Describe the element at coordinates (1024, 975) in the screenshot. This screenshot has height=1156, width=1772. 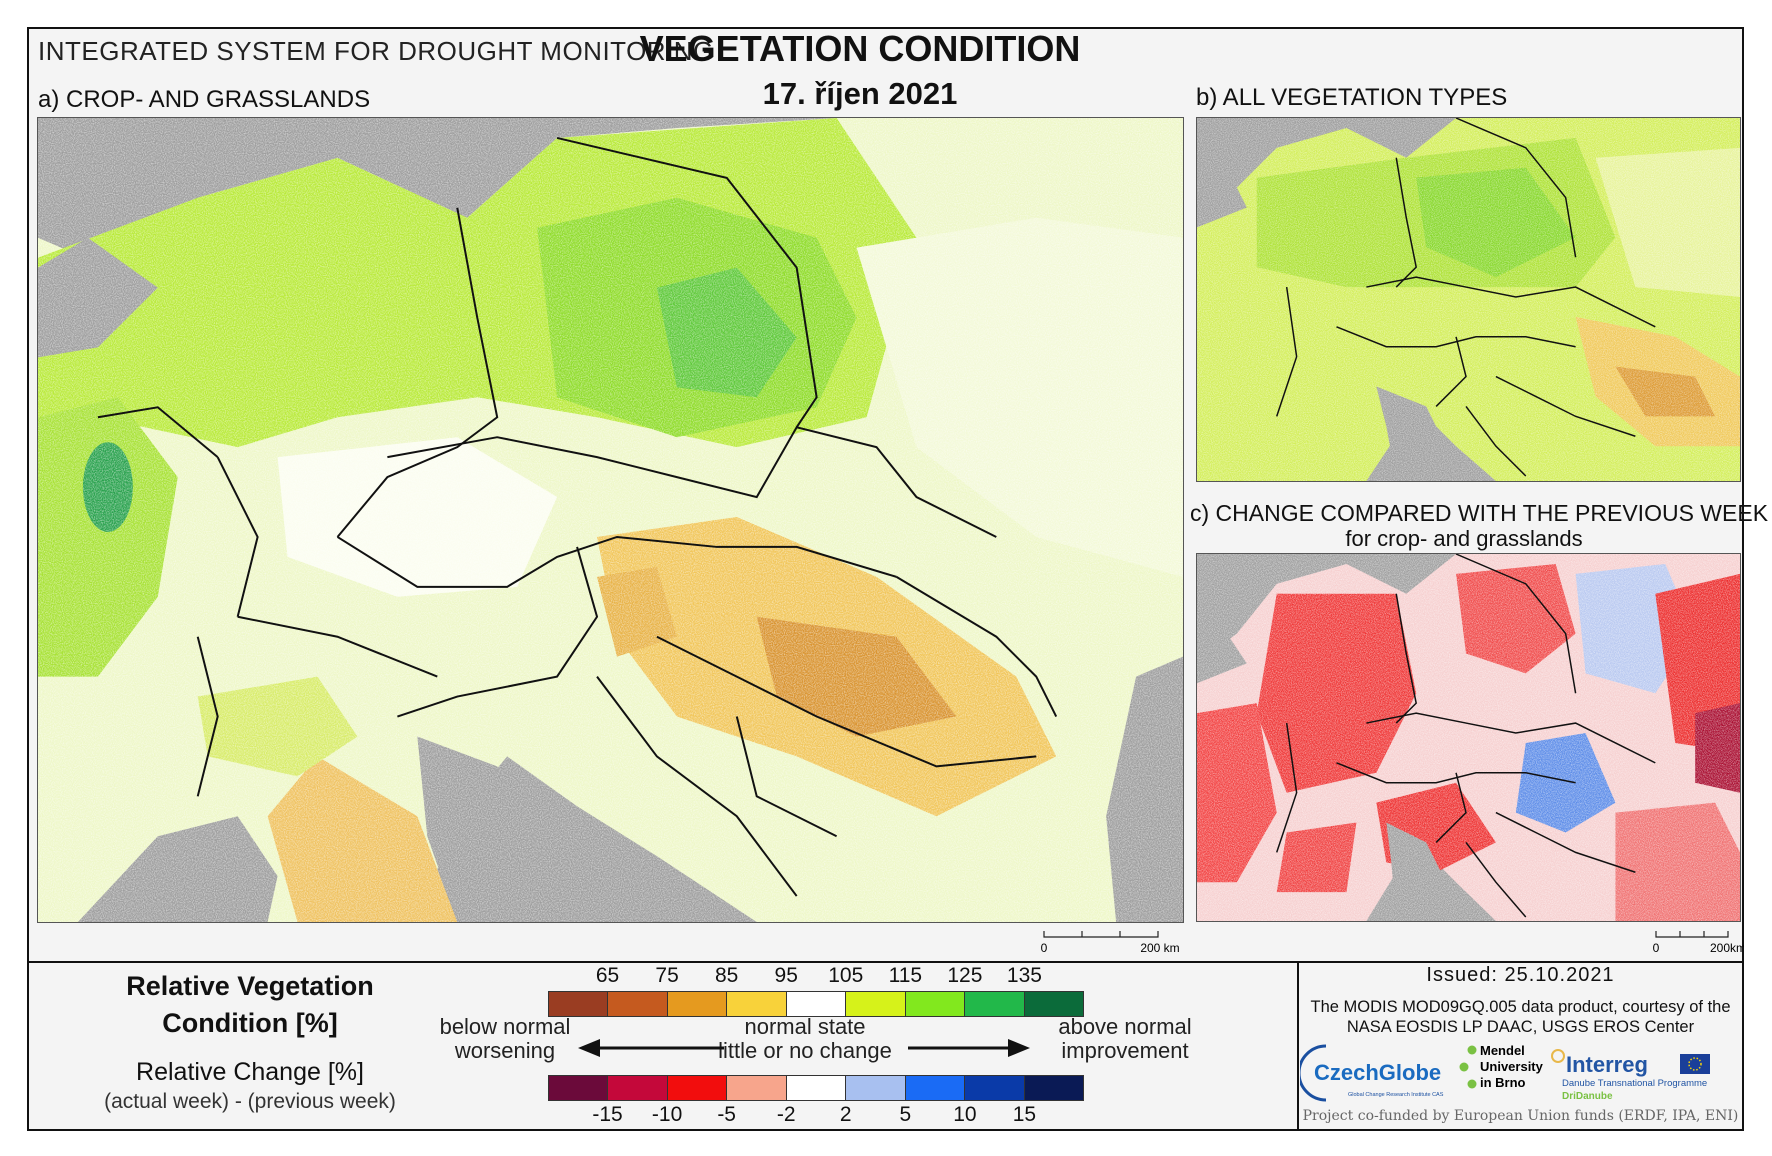
I see `colorbar-tick-label: 135` at that location.